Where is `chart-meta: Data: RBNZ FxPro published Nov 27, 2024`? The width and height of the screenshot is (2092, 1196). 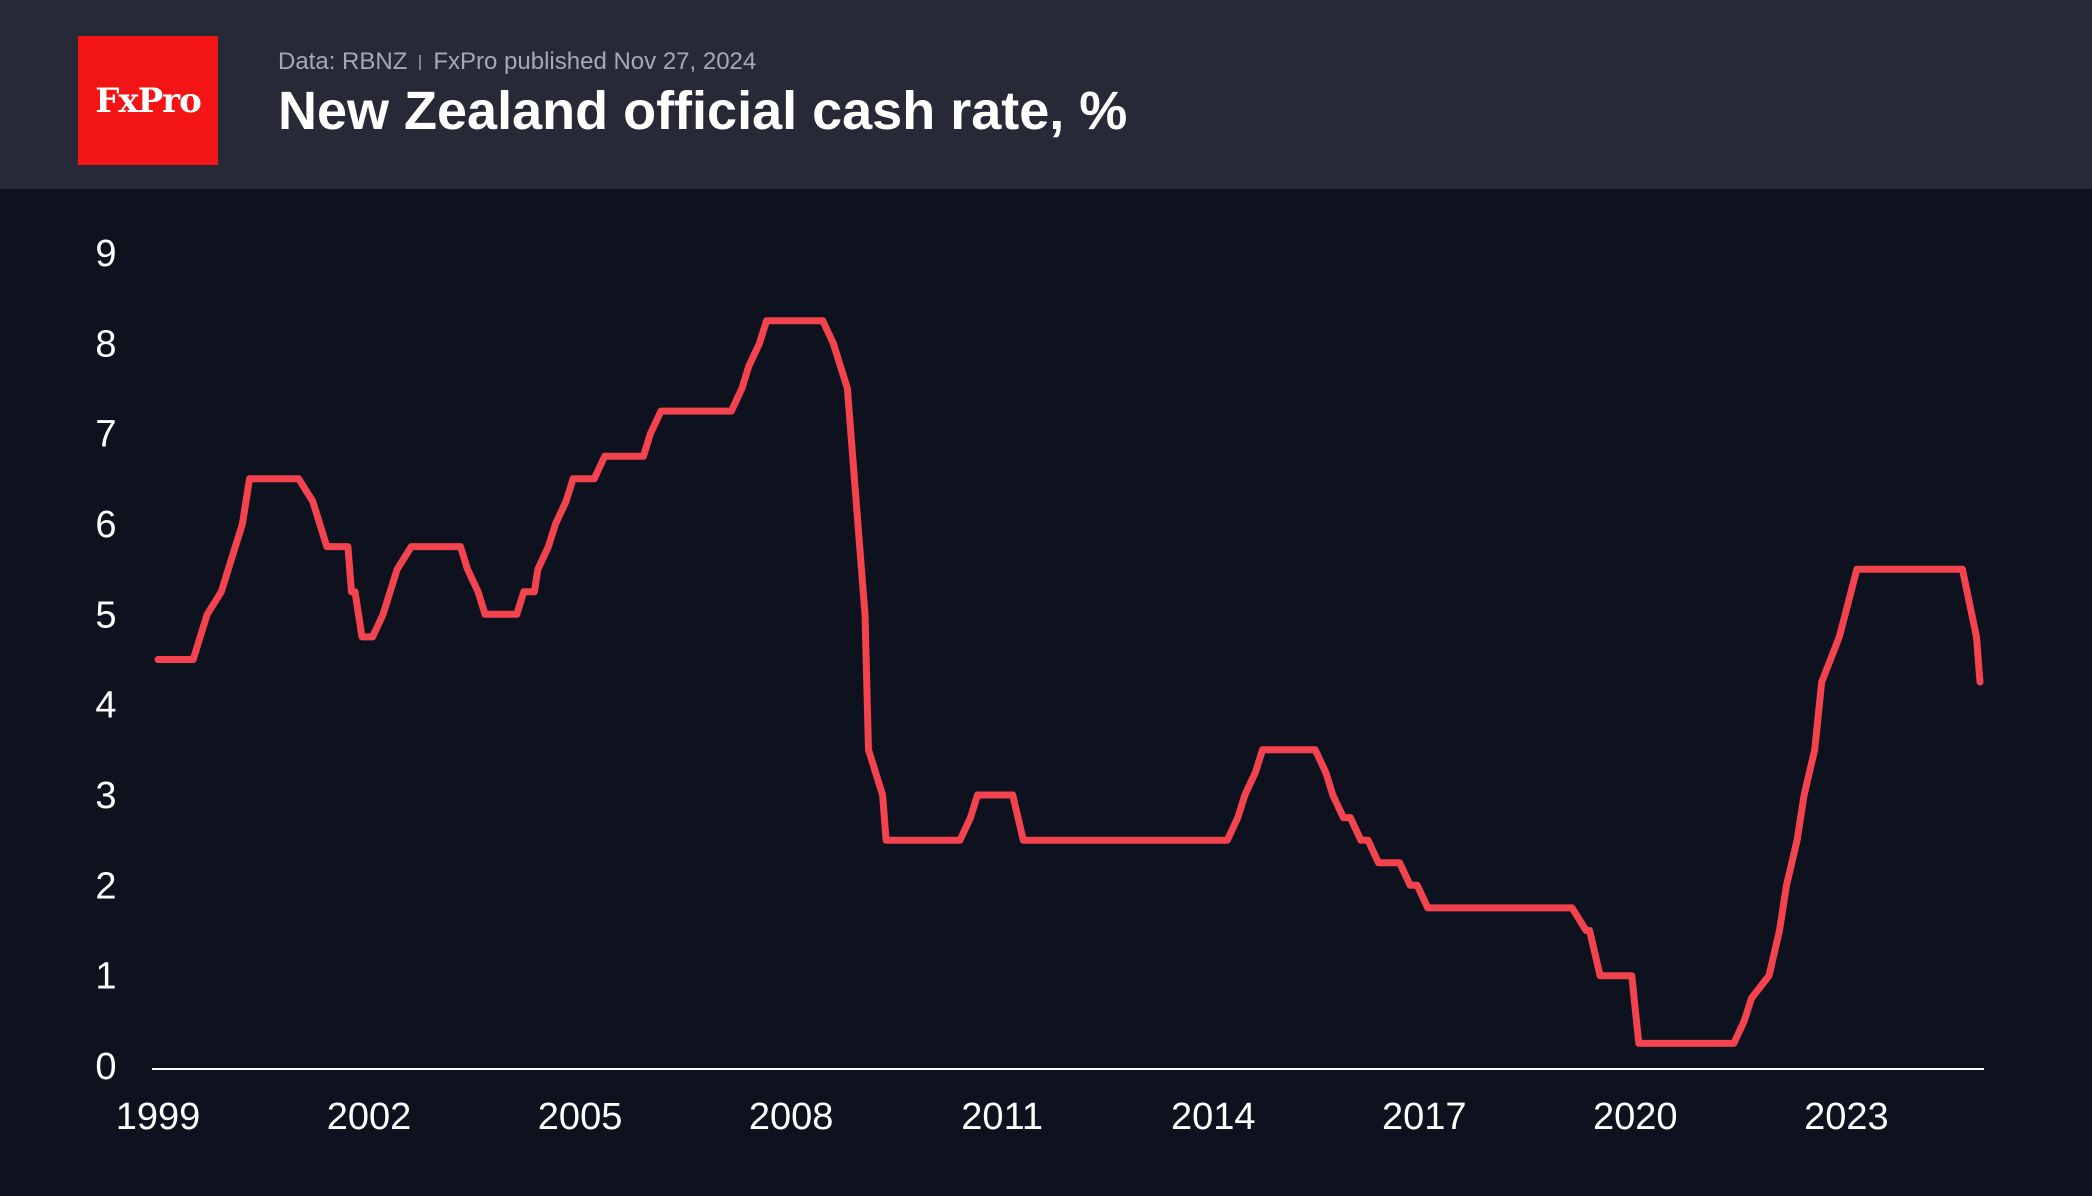
chart-meta: Data: RBNZ FxPro published Nov 27, 2024 is located at coordinates (517, 62).